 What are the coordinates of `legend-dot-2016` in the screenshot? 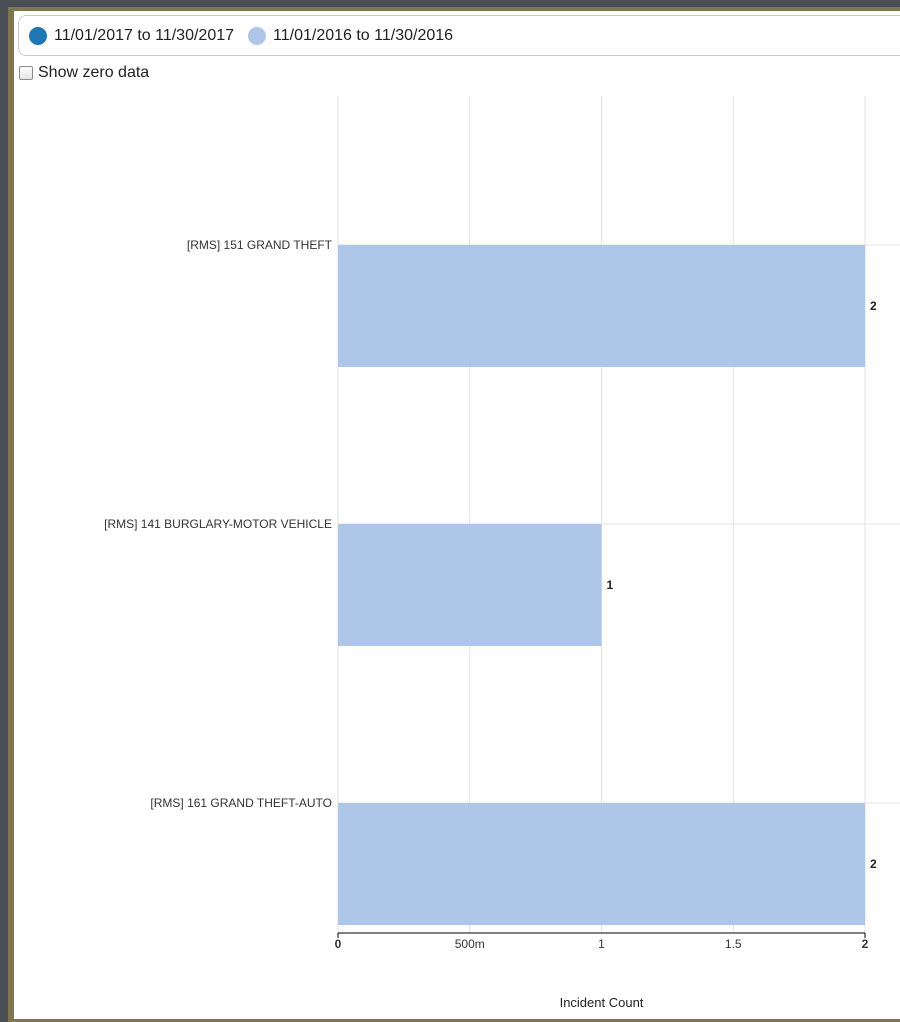 It's located at (257, 35).